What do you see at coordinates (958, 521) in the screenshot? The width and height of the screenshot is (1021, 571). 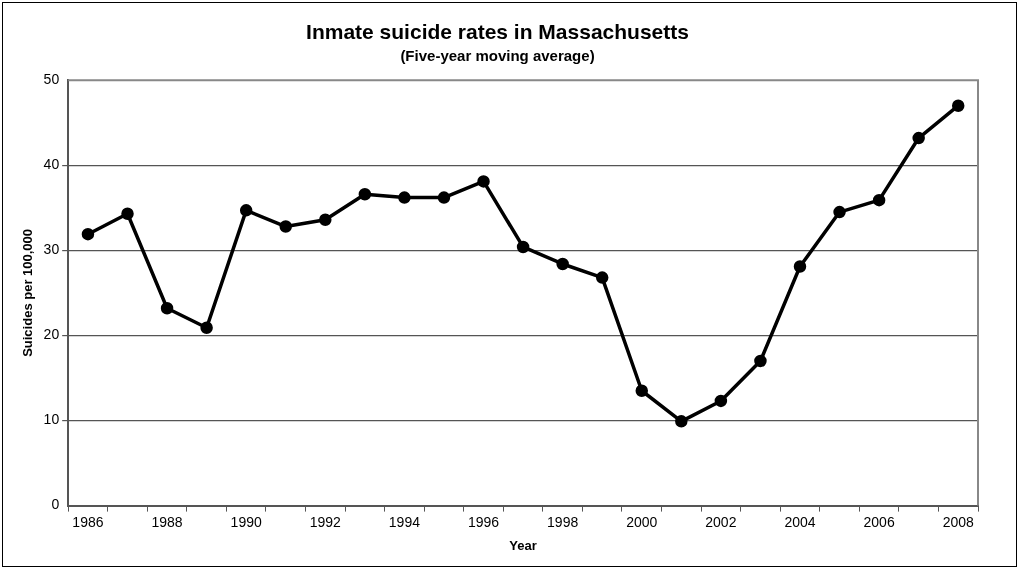 I see `x-tick-label: 2008` at bounding box center [958, 521].